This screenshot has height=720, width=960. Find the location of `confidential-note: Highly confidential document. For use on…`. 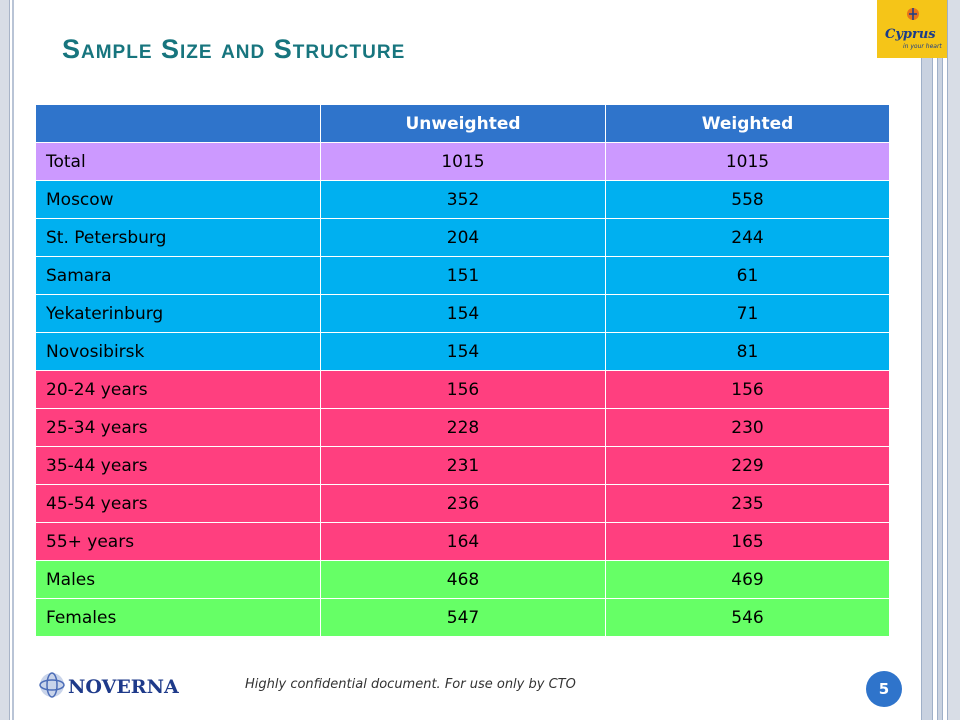

confidential-note: Highly confidential document. For use on… is located at coordinates (410, 684).